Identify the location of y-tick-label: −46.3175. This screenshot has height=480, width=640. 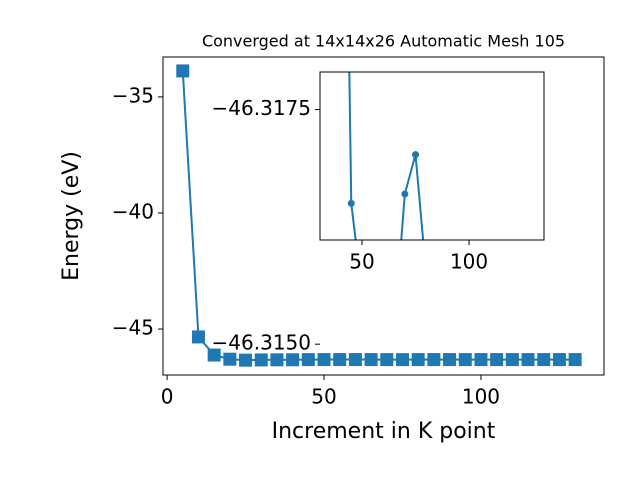
(261, 108).